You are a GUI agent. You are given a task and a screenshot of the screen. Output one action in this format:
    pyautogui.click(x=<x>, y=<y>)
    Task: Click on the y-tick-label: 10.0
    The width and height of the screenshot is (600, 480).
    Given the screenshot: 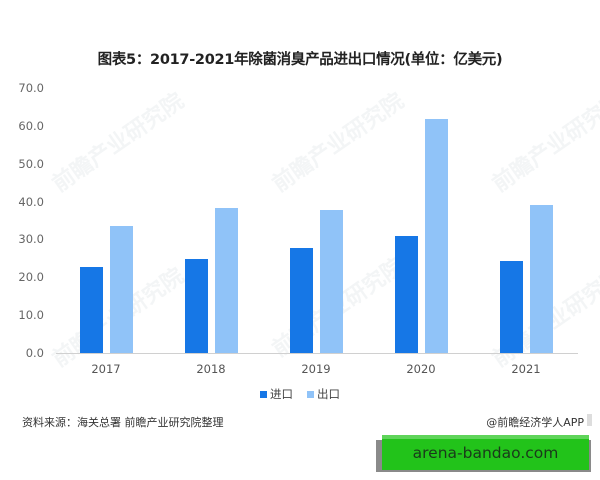 What is the action you would take?
    pyautogui.click(x=31, y=315)
    